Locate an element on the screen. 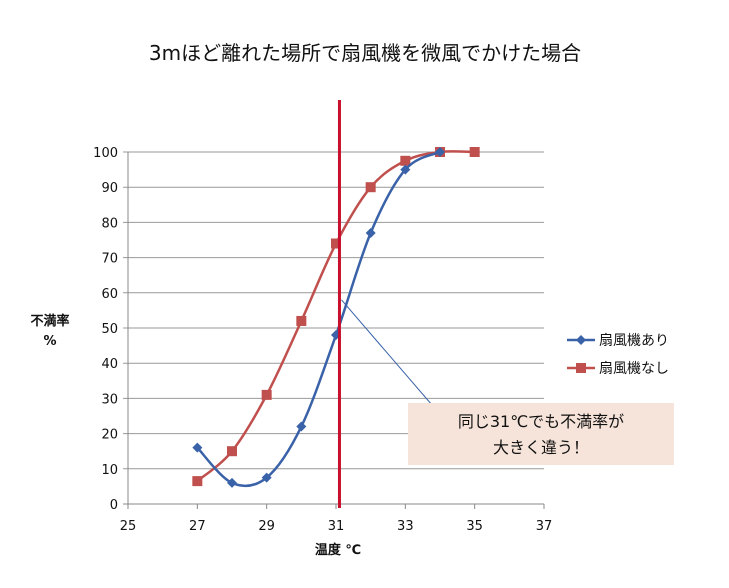 The image size is (729, 588). legend-label: 扇風機あり is located at coordinates (634, 341).